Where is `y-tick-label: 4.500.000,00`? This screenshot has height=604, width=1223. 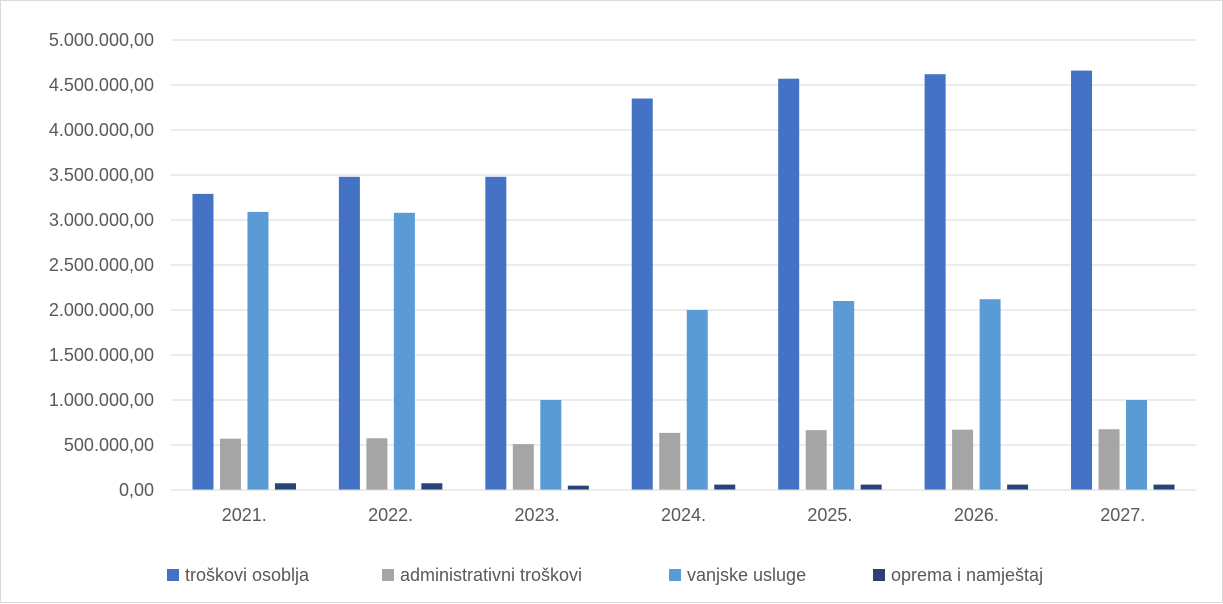 y-tick-label: 4.500.000,00 is located at coordinates (101, 85).